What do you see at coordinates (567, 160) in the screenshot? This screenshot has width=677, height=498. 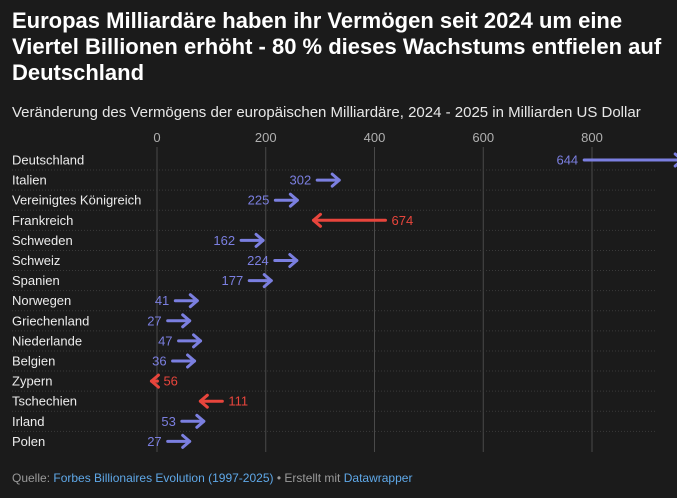 I see `value-label: 644` at bounding box center [567, 160].